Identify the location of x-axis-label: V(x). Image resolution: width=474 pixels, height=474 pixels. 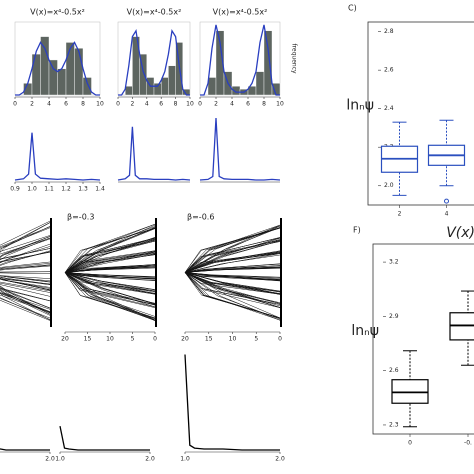
(460, 233).